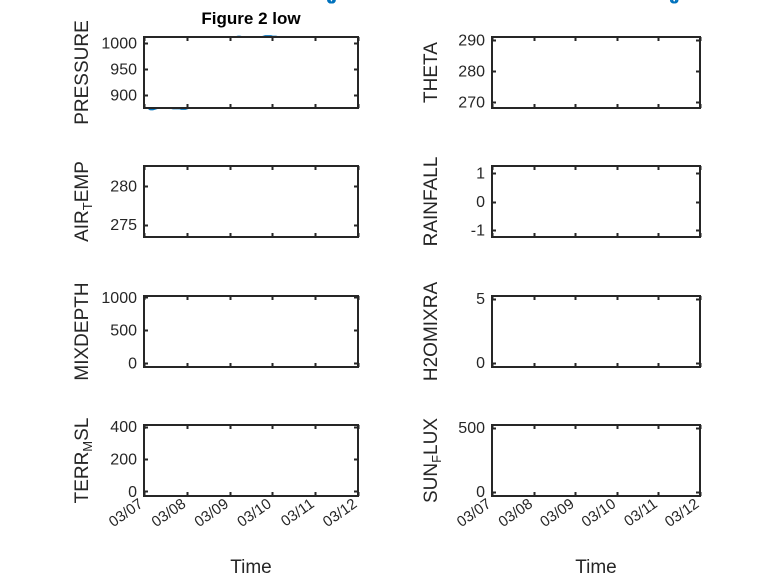 Image resolution: width=778 pixels, height=583 pixels. Describe the element at coordinates (471, 41) in the screenshot. I see `y-tick-label: 290` at that location.